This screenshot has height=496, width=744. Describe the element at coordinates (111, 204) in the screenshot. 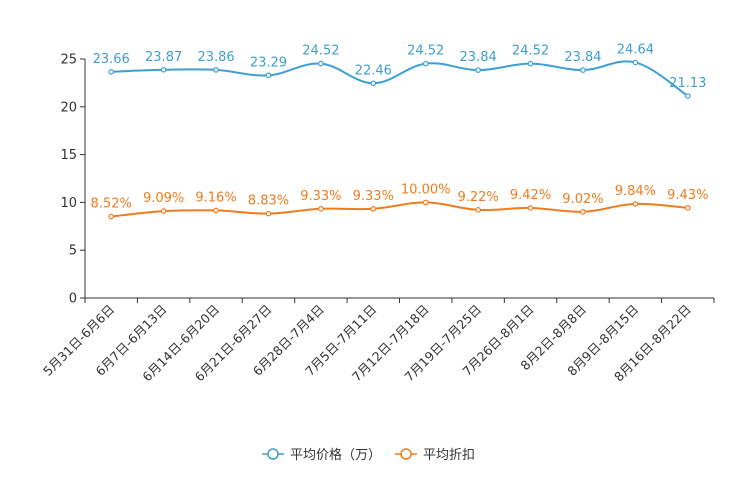

I see `data-label: 8.52%` at that location.